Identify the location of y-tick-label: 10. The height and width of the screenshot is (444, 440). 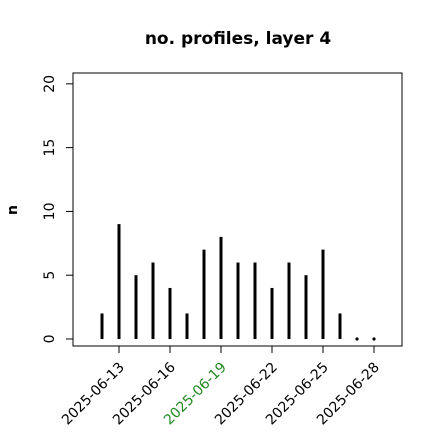
(50, 211).